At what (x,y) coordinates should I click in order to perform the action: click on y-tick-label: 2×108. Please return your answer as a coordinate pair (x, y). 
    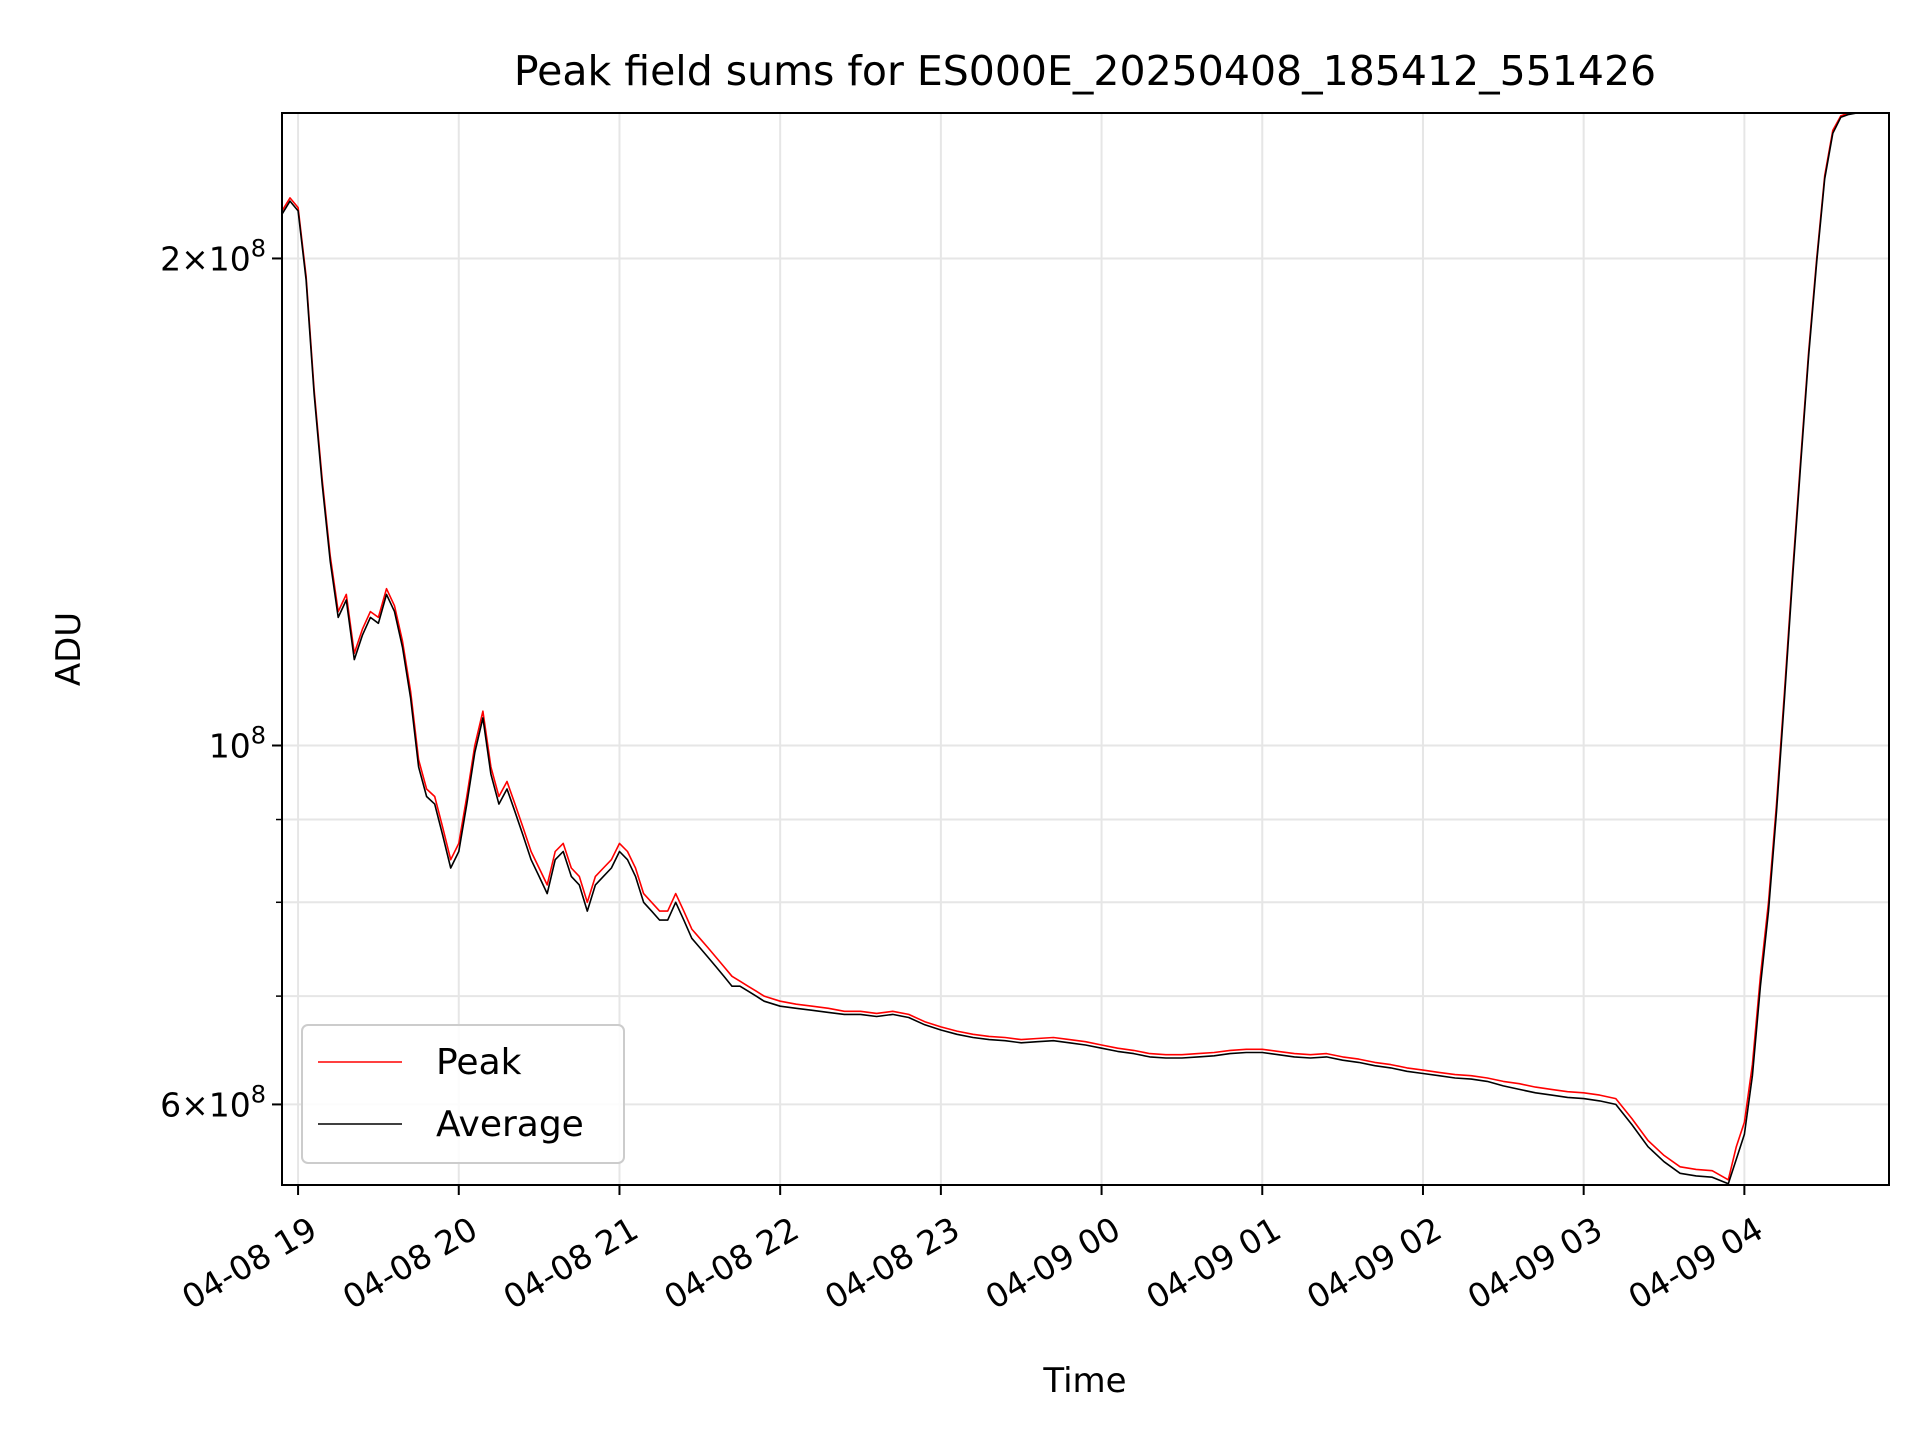
    Looking at the image, I should click on (213, 256).